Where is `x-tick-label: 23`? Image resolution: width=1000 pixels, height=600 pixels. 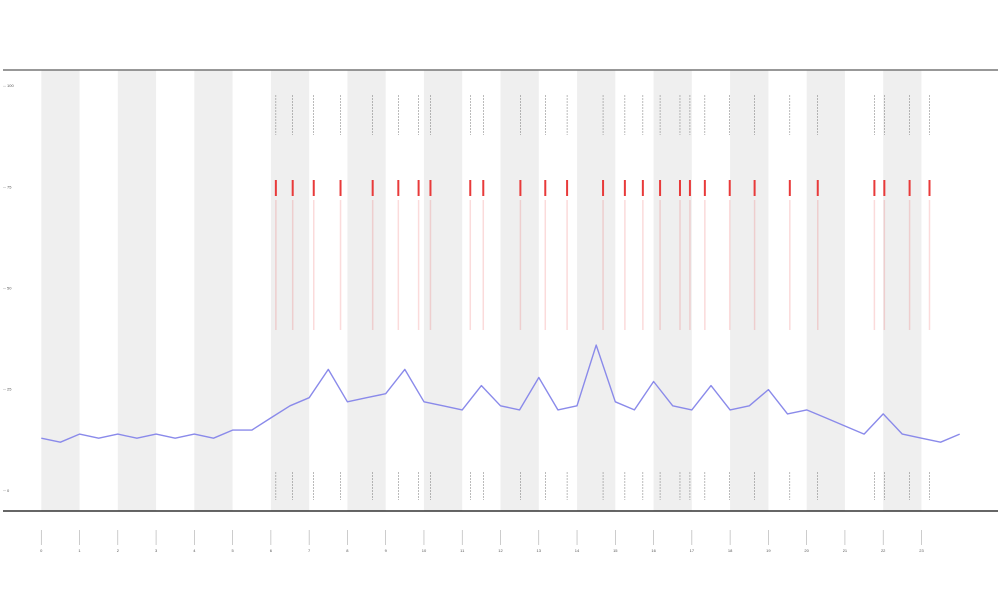 x-tick-label: 23 is located at coordinates (921, 550).